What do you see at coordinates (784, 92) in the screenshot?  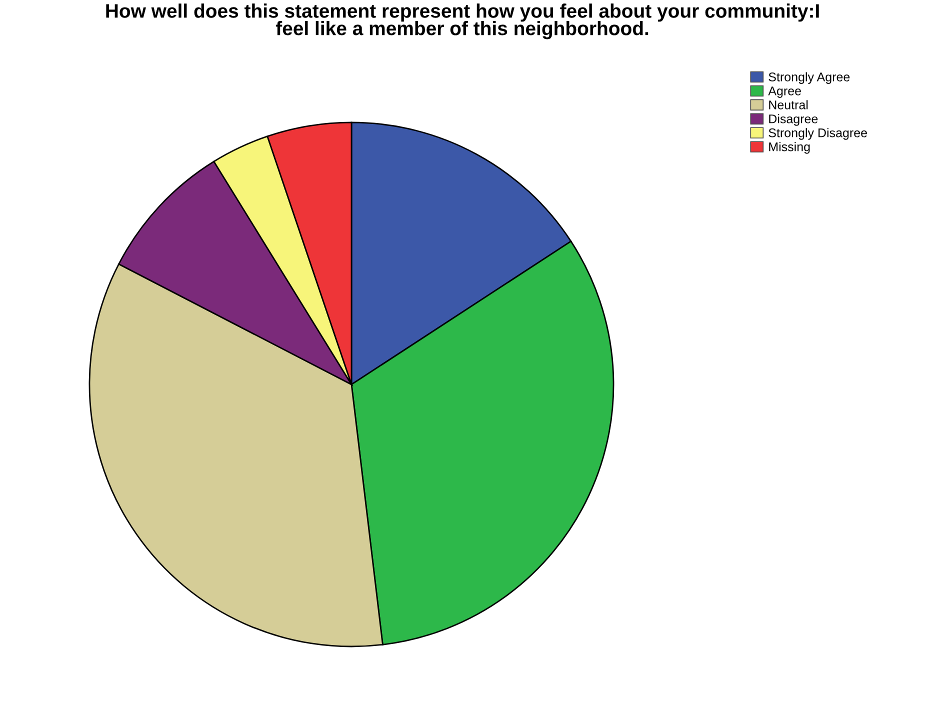 I see `legend-label: Agree` at bounding box center [784, 92].